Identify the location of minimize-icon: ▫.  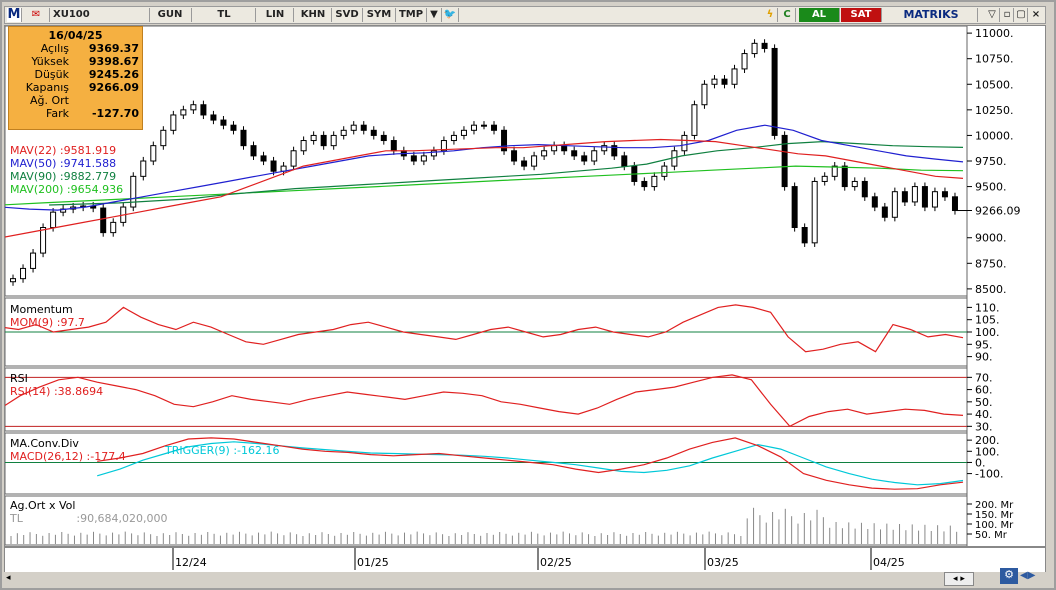
(1007, 15).